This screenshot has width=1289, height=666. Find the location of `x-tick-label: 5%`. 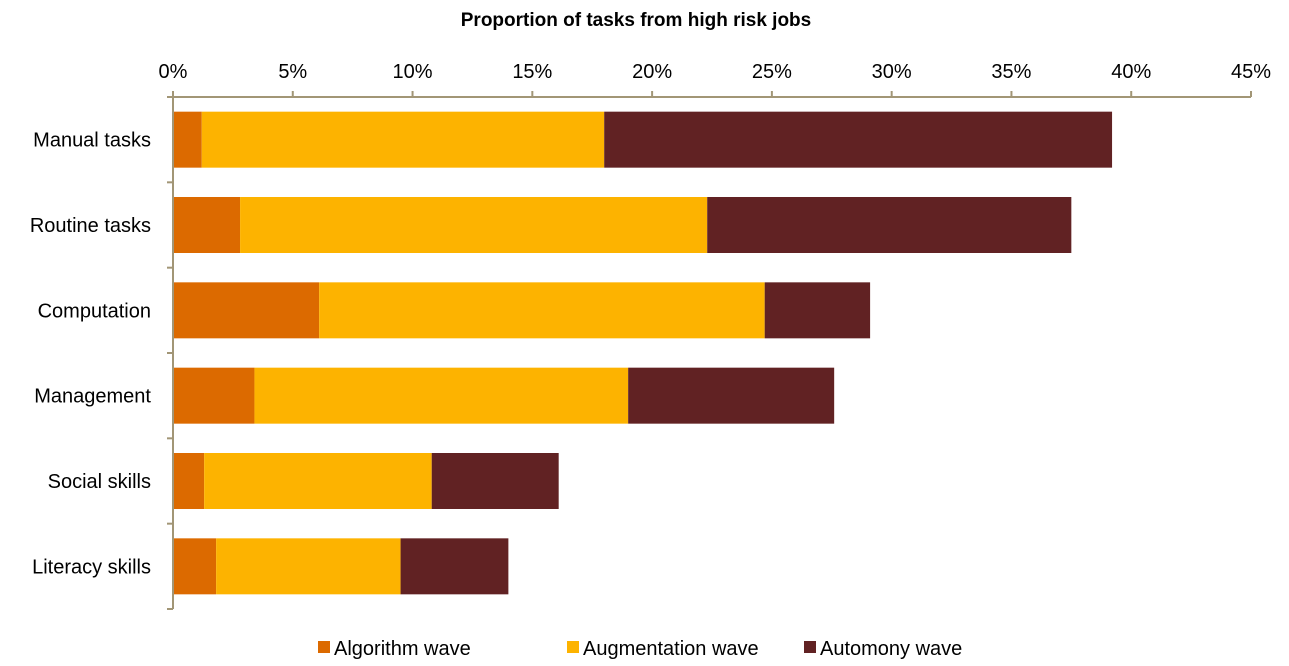

x-tick-label: 5% is located at coordinates (292, 72).